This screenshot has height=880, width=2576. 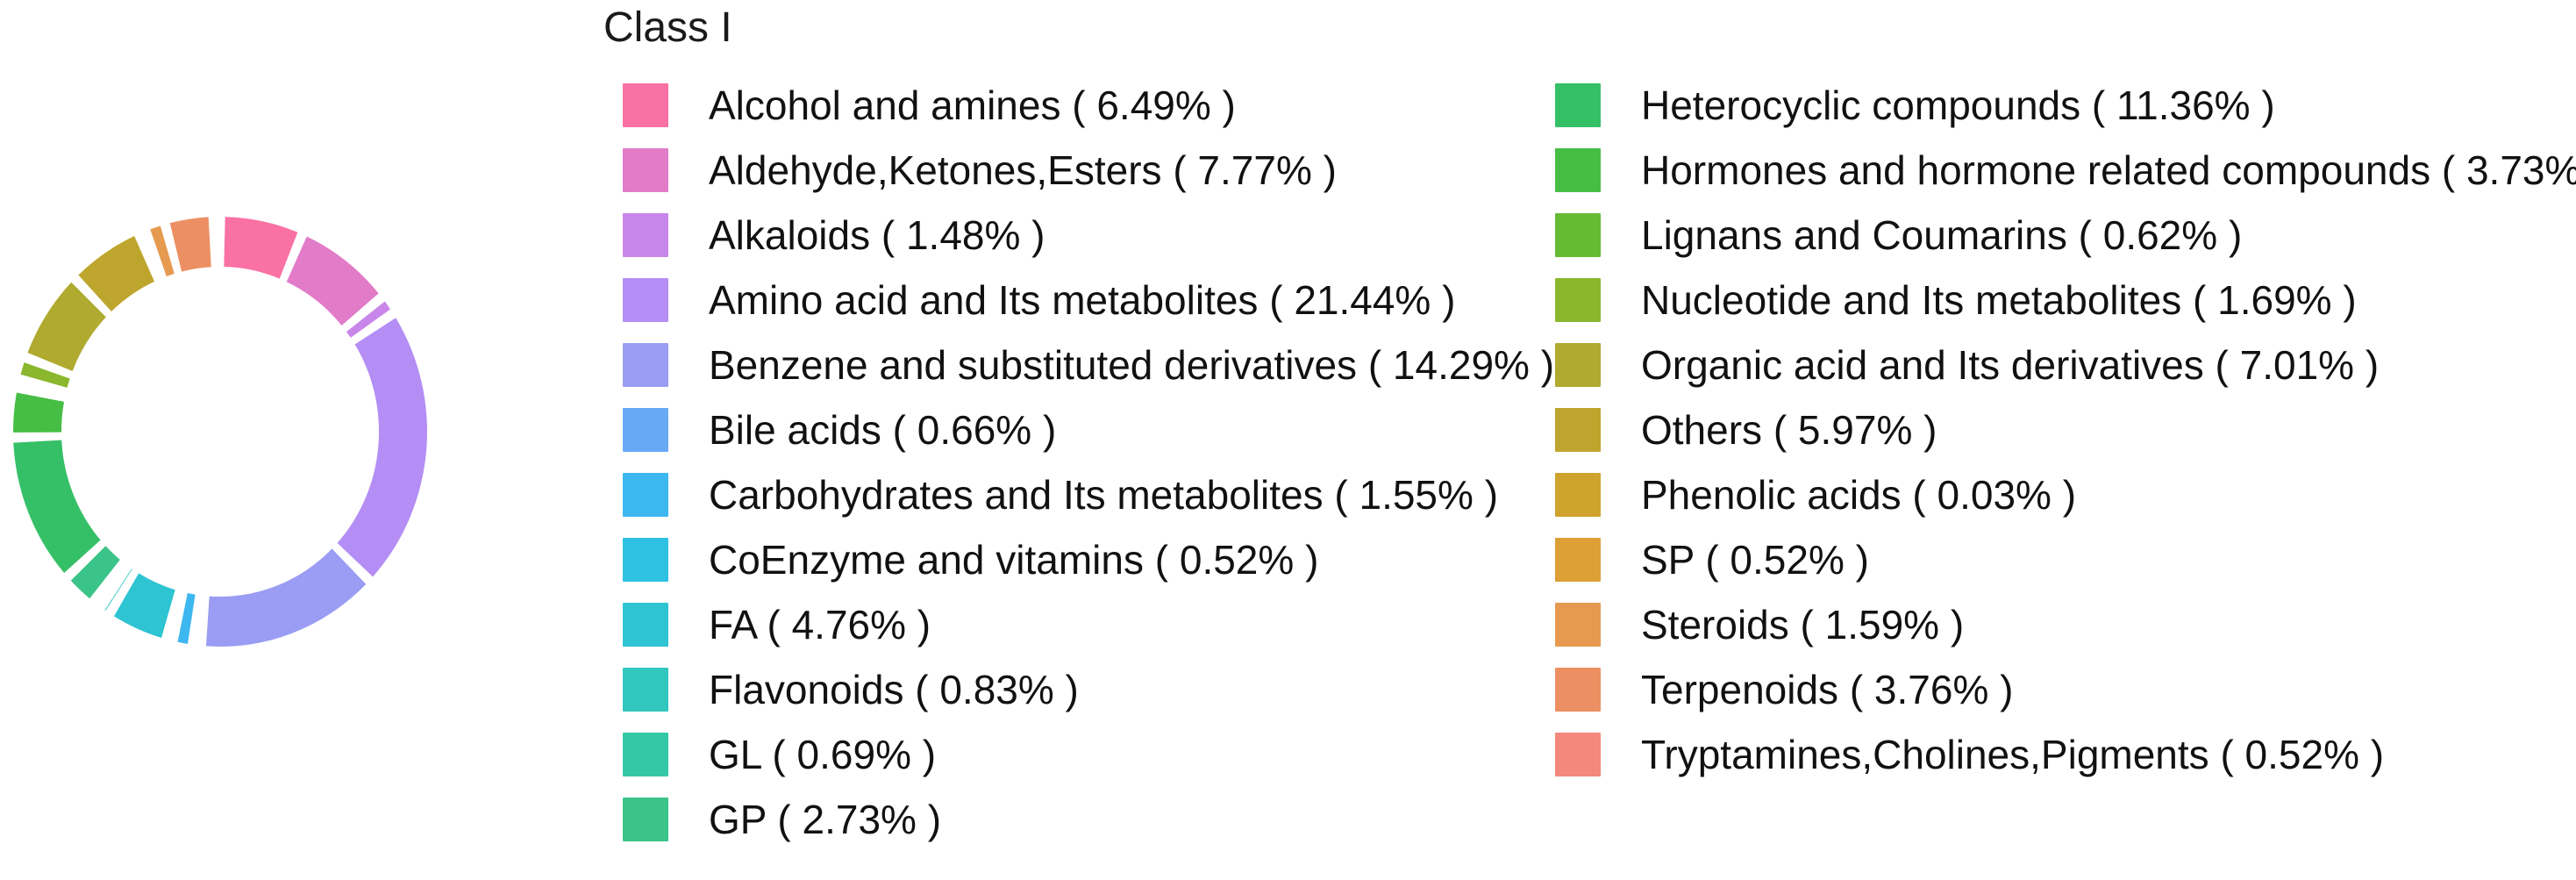 I want to click on legend-item: Others ( 5.97% ), so click(x=1746, y=430).